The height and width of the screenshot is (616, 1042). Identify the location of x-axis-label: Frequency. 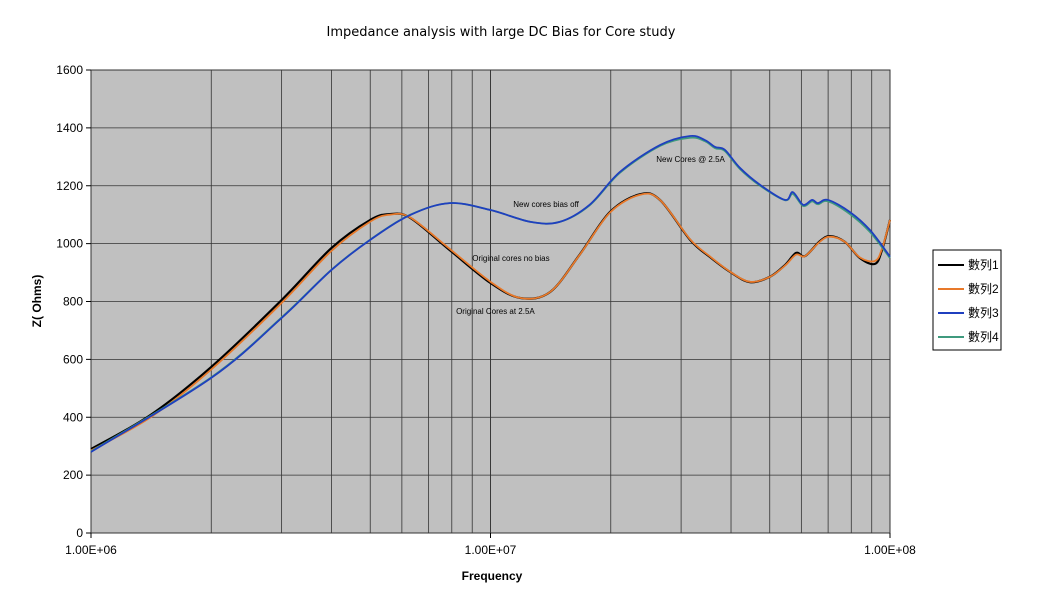
(492, 576).